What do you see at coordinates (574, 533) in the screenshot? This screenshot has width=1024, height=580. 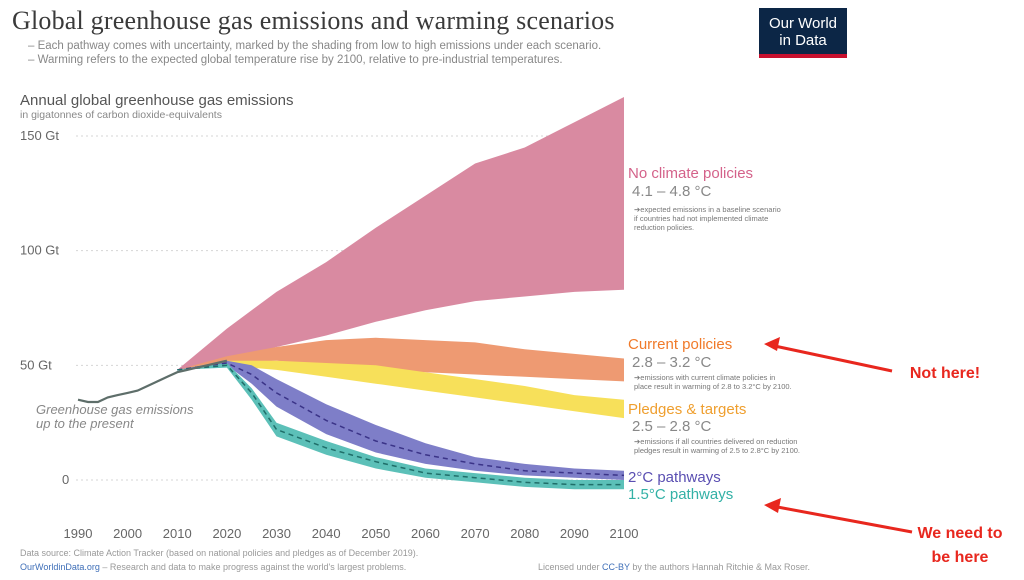 I see `x-tick-label: 2090` at bounding box center [574, 533].